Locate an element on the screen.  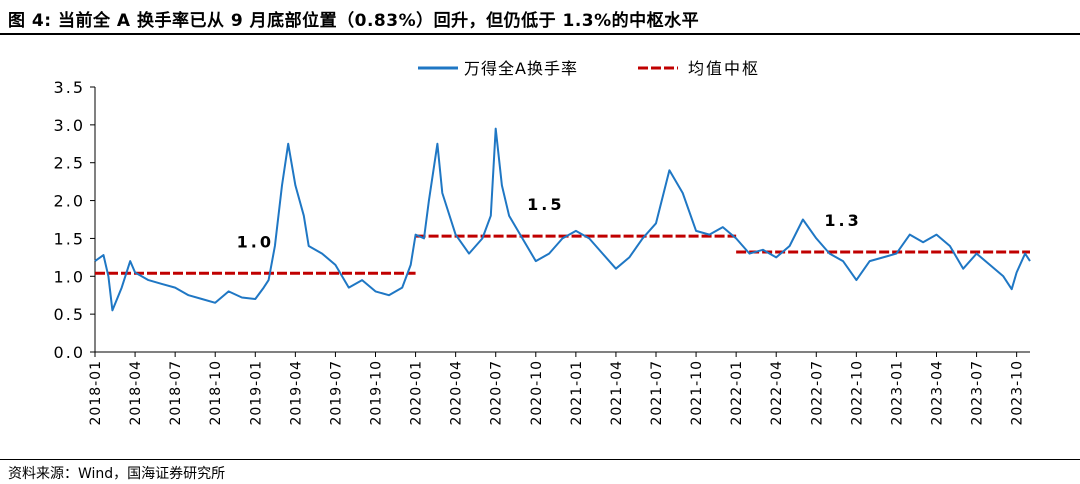
x-tick-label: 2020-07 is located at coordinates (497, 393).